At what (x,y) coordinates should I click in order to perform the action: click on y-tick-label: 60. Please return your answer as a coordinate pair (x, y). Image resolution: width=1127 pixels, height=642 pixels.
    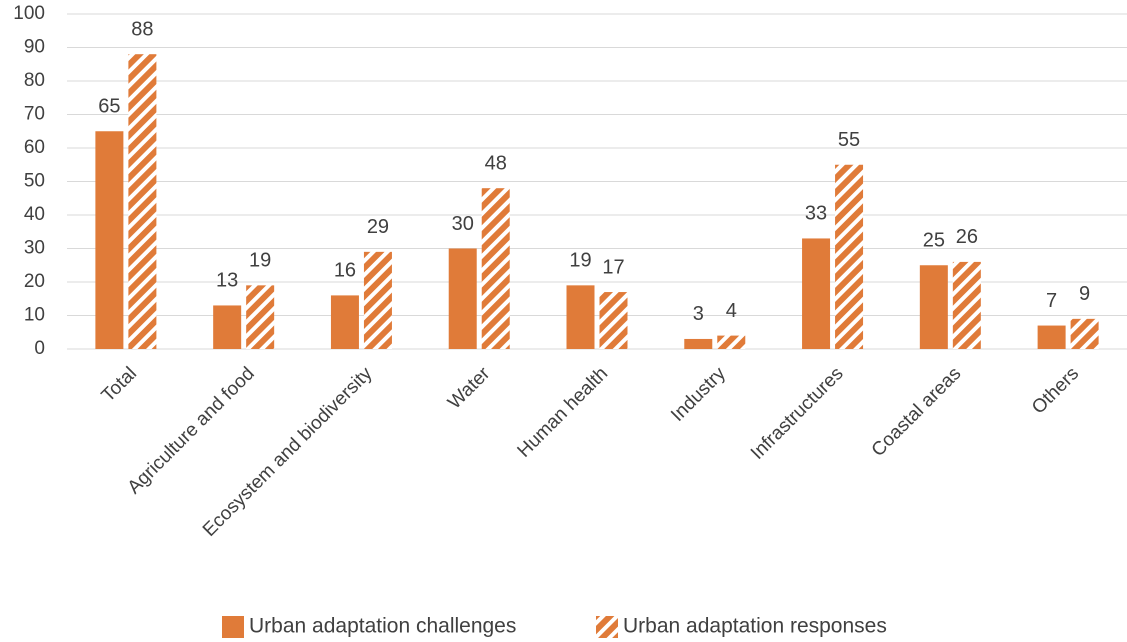
    Looking at the image, I should click on (34, 147).